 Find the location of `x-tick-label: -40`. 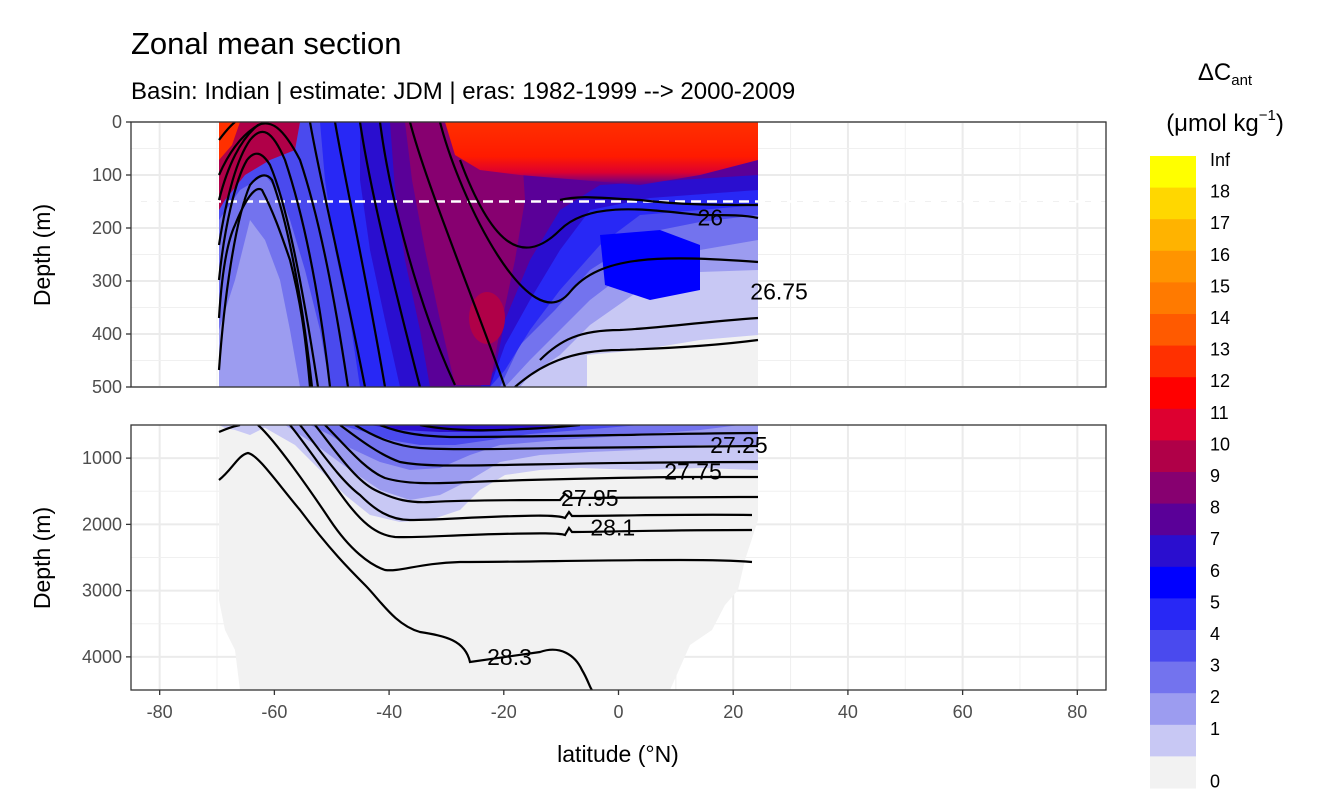

x-tick-label: -40 is located at coordinates (389, 712).